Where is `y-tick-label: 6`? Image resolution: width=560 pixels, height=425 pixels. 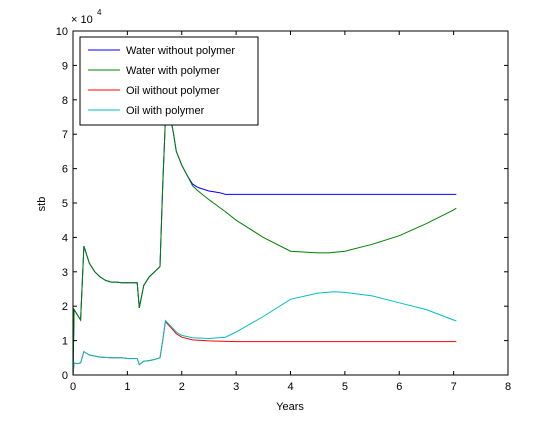
y-tick-label: 6 is located at coordinates (65, 170).